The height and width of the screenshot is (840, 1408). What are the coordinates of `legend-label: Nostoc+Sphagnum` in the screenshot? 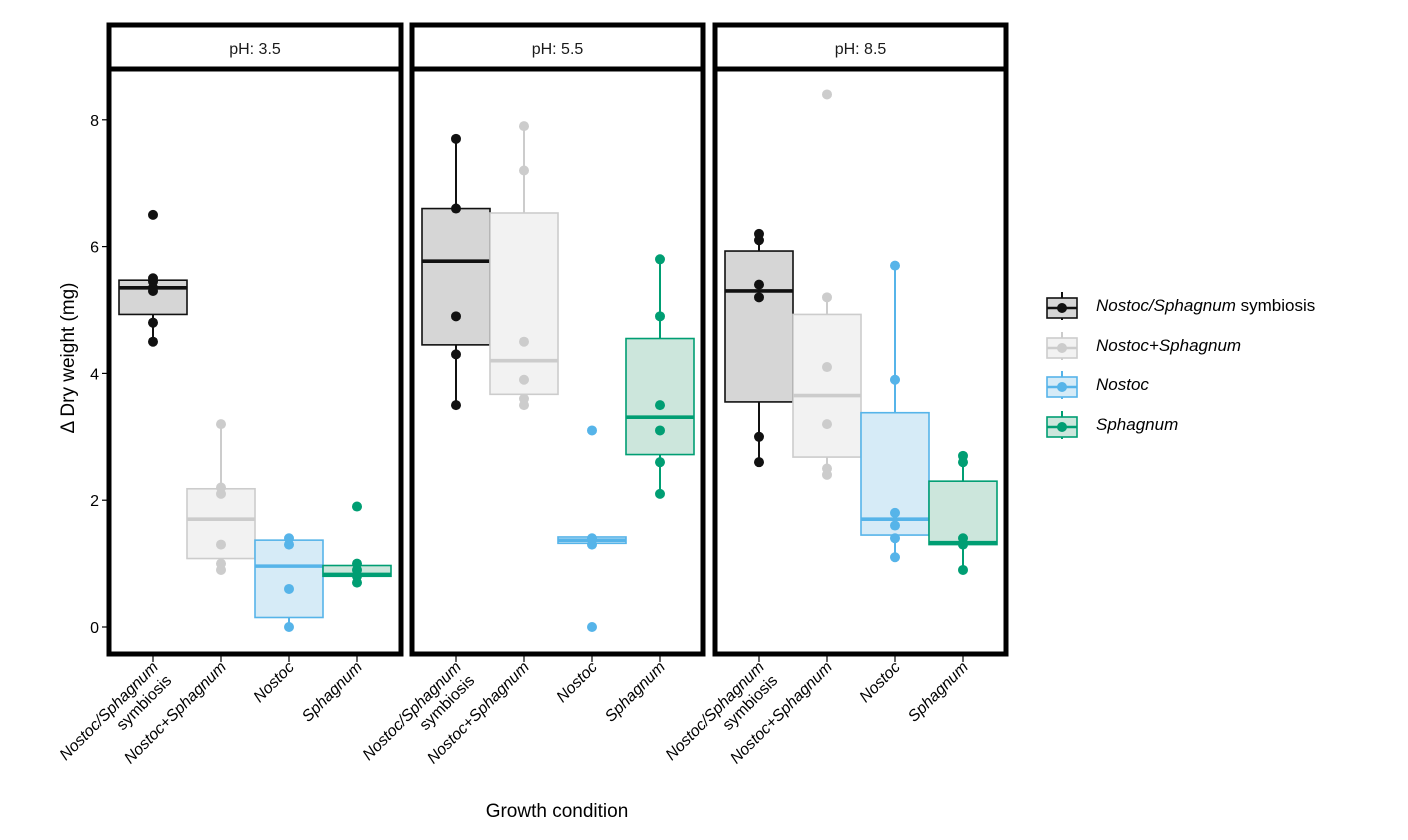 It's located at (1168, 346).